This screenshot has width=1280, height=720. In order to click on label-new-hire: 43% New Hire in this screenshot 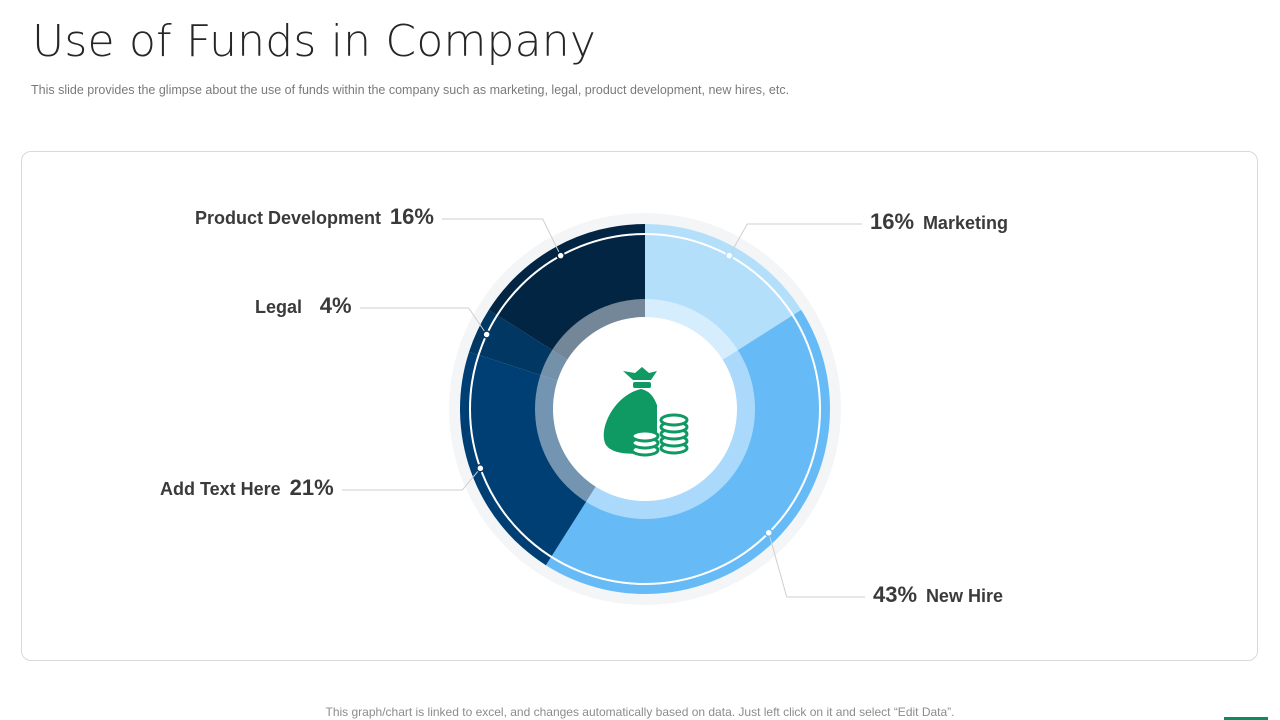, I will do `click(938, 595)`.